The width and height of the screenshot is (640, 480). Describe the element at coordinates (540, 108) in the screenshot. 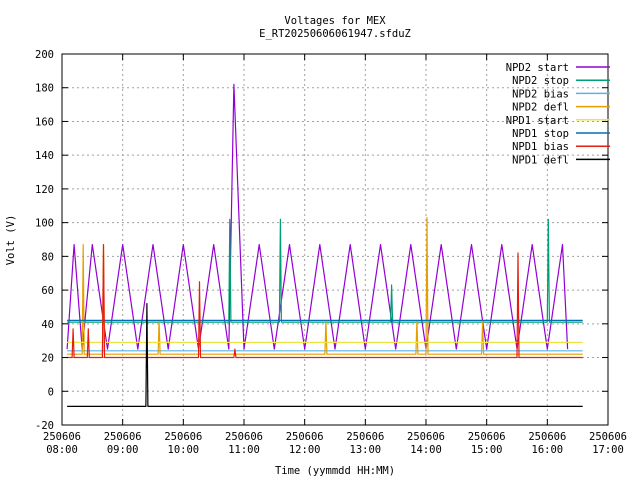

I see `legend-entry-label: NPD2 defl` at that location.